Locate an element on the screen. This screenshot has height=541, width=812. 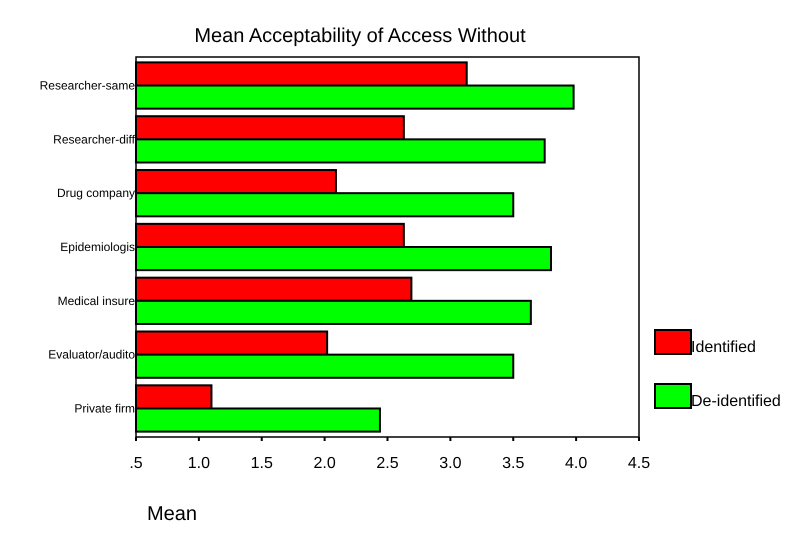
x-axis-title: Mean is located at coordinates (172, 514).